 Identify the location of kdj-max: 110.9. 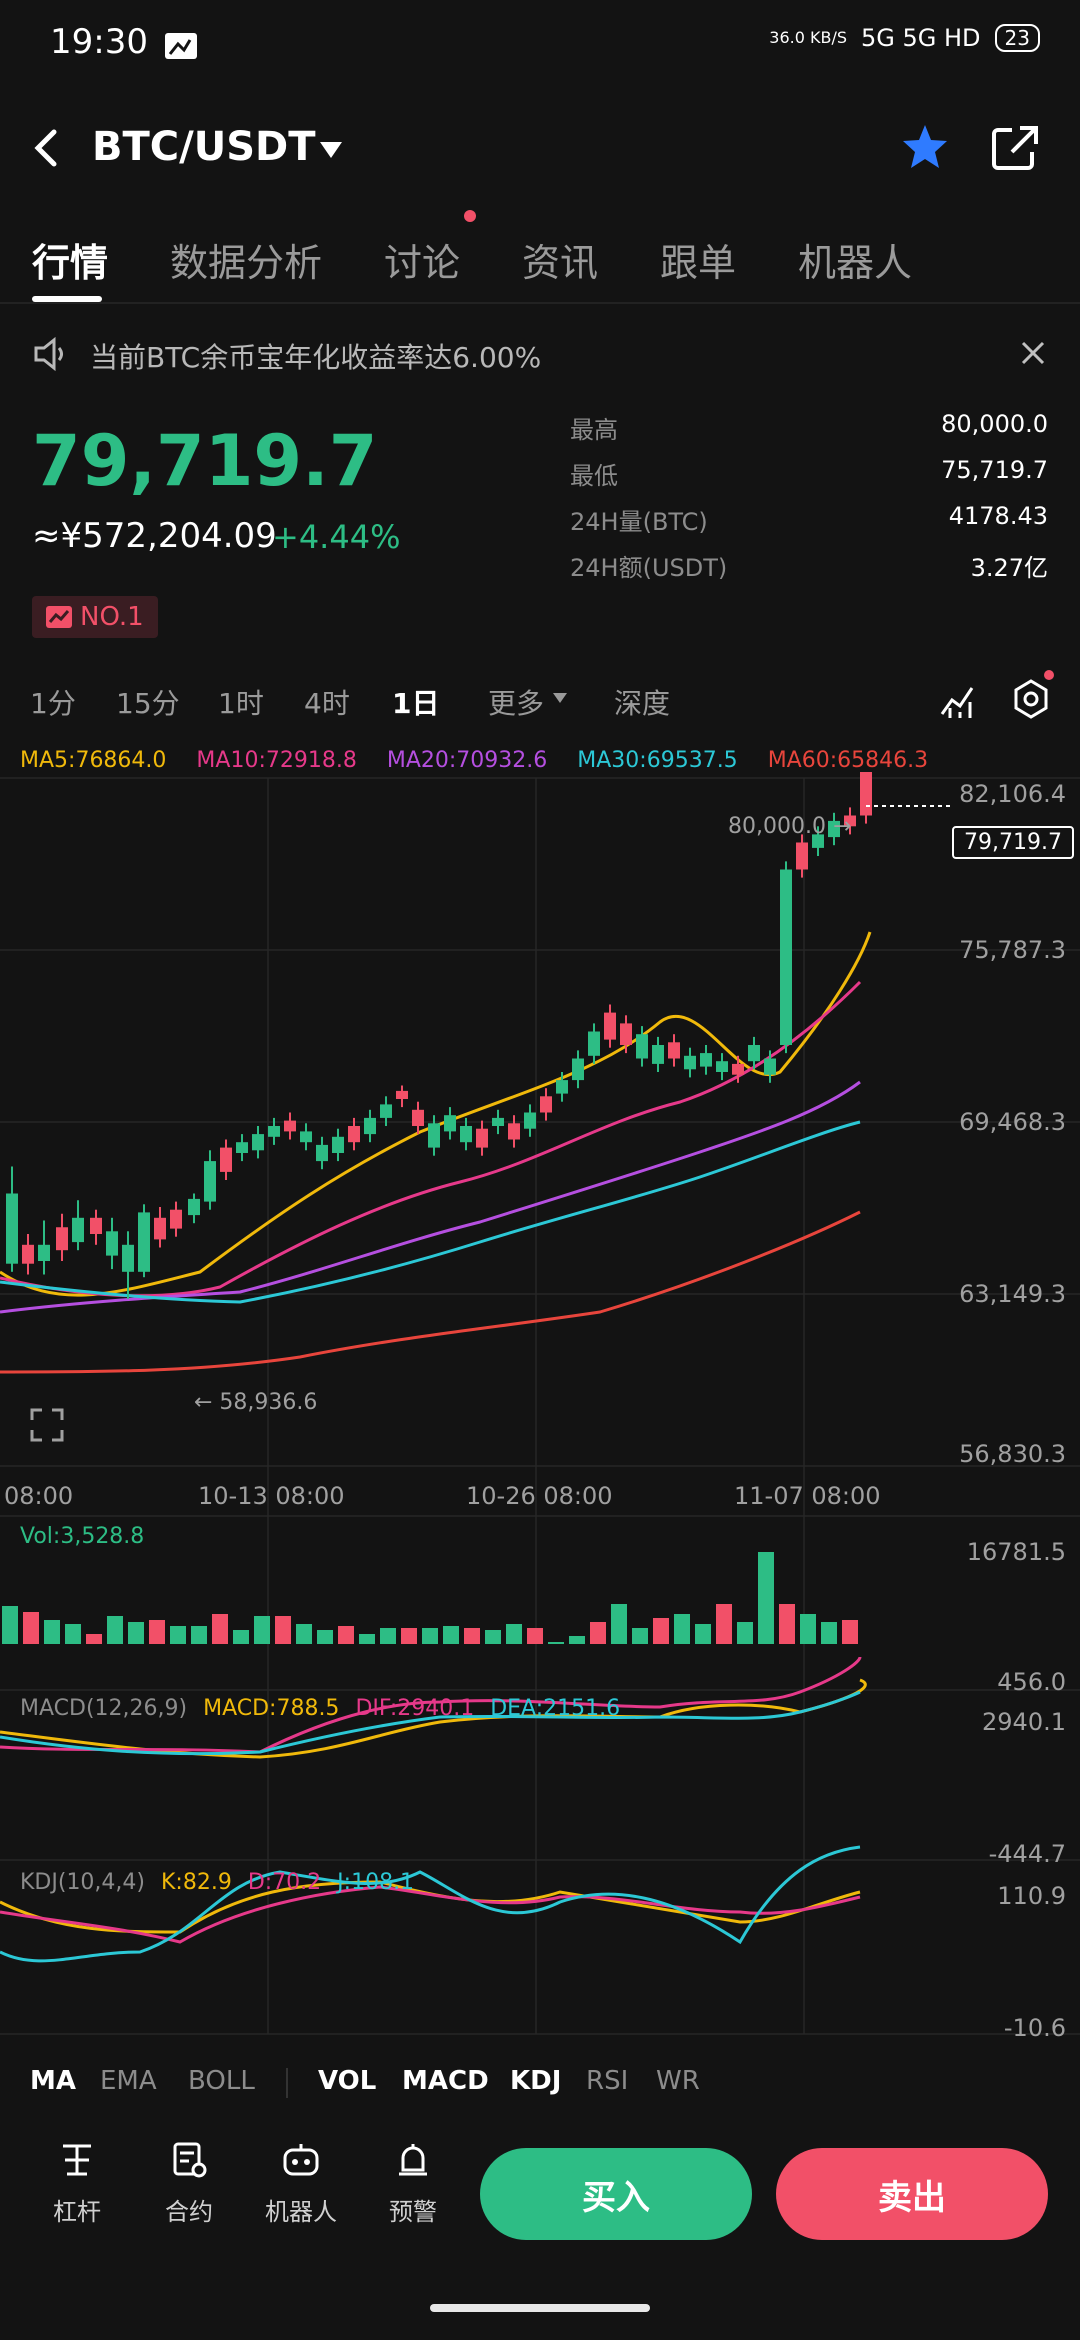
(1031, 1896).